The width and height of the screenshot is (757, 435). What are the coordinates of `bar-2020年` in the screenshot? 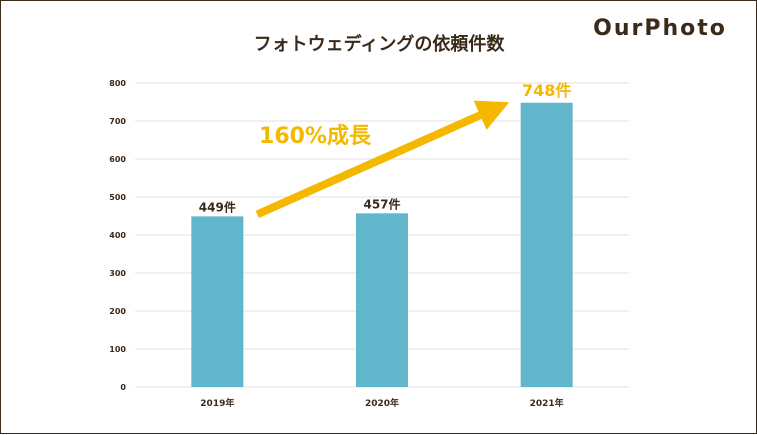 It's located at (382, 300).